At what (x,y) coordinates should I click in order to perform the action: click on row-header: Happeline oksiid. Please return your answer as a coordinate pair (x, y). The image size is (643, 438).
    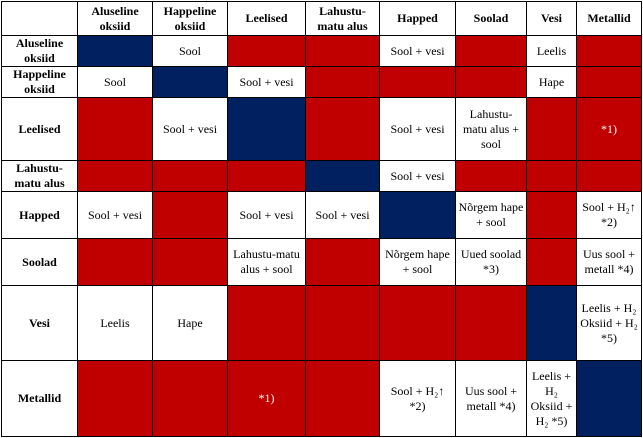
    Looking at the image, I should click on (39, 82).